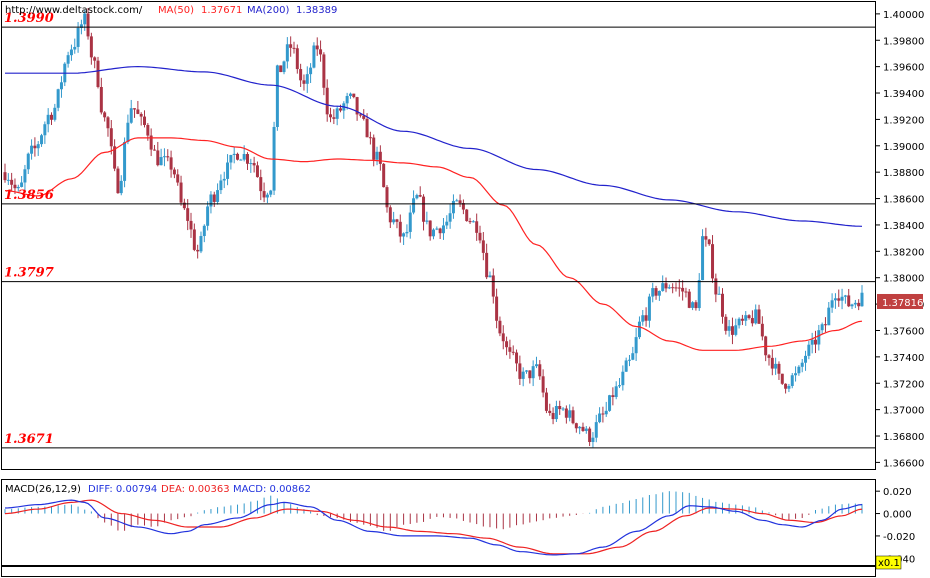 The width and height of the screenshot is (930, 578). Describe the element at coordinates (903, 358) in the screenshot. I see `price-tick-label: 1.37400` at that location.